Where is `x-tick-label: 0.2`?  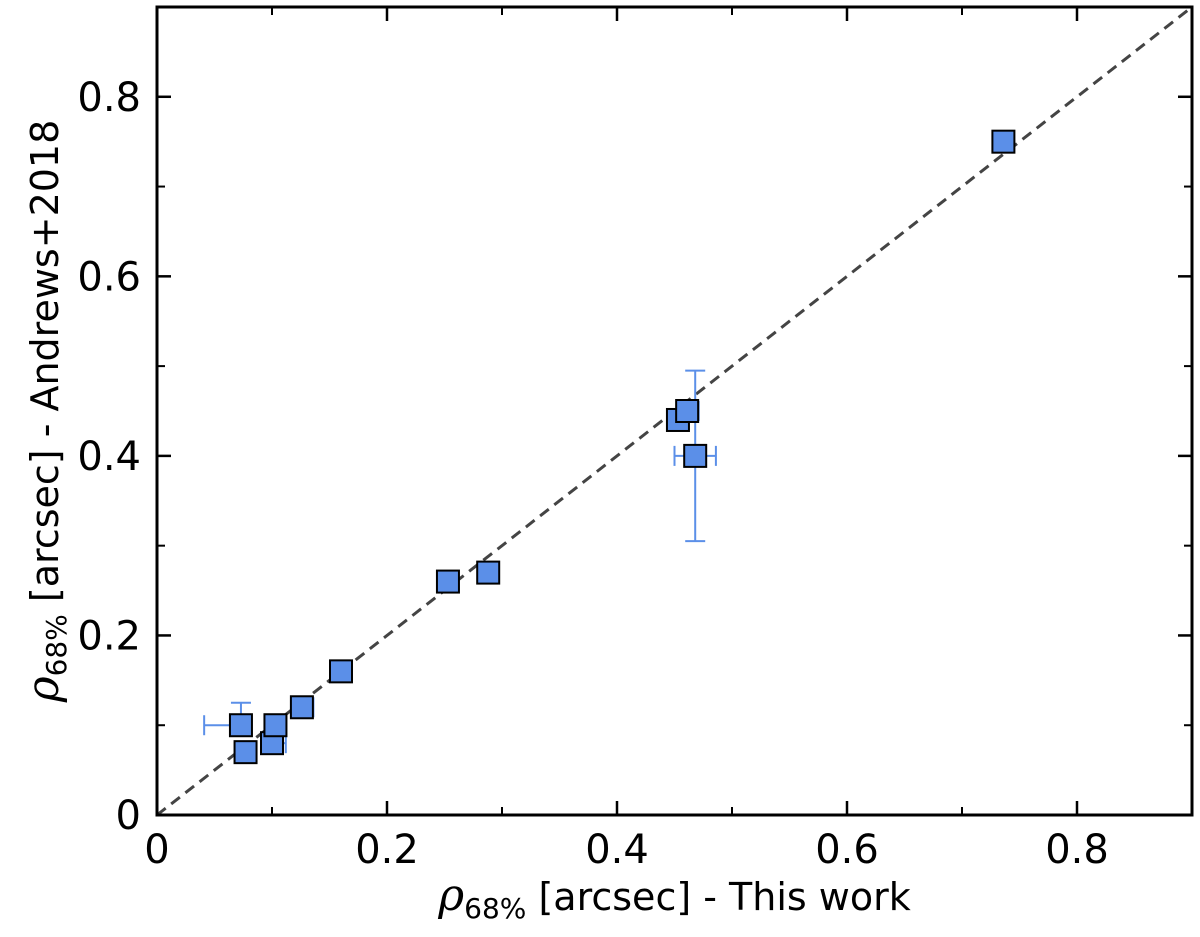
x-tick-label: 0.2 is located at coordinates (387, 850).